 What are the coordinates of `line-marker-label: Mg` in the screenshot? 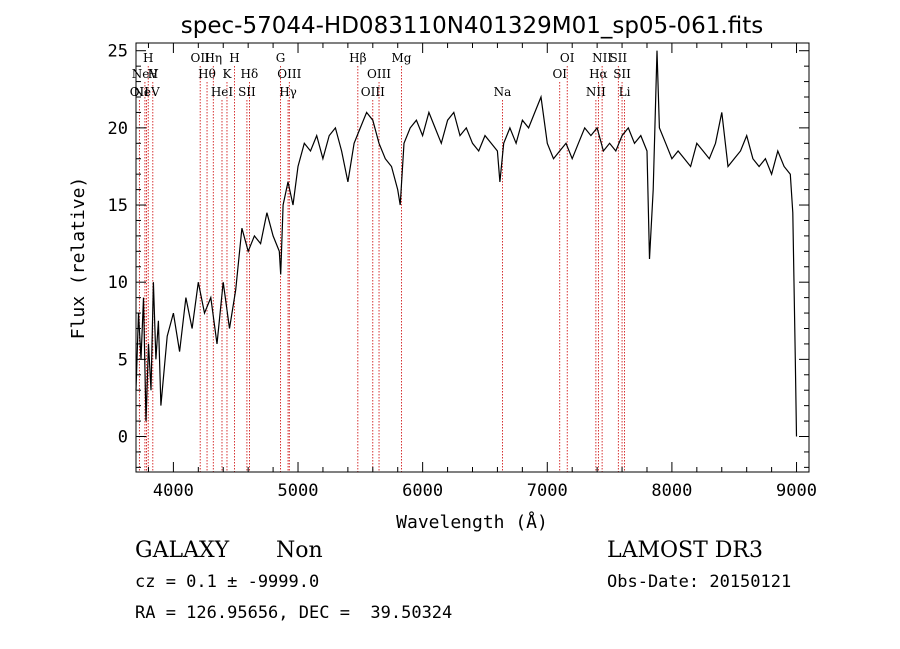 It's located at (401, 58).